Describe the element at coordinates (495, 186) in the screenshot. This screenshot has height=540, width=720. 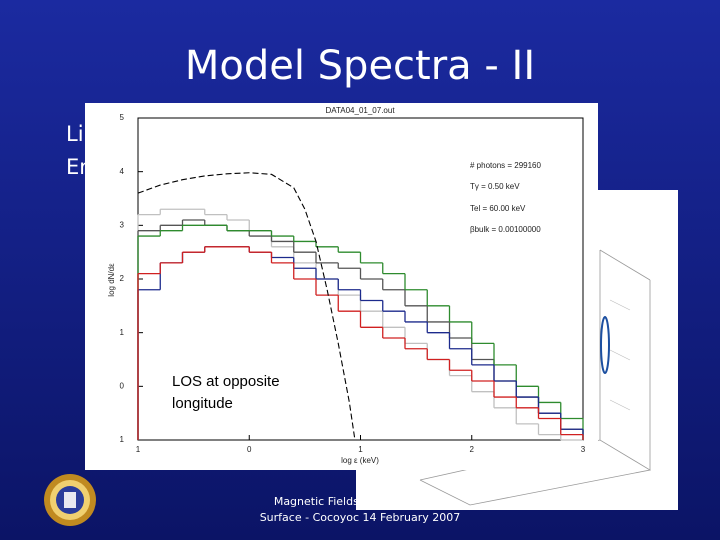
I see `annotation: Tγ = 0.50 keV` at that location.